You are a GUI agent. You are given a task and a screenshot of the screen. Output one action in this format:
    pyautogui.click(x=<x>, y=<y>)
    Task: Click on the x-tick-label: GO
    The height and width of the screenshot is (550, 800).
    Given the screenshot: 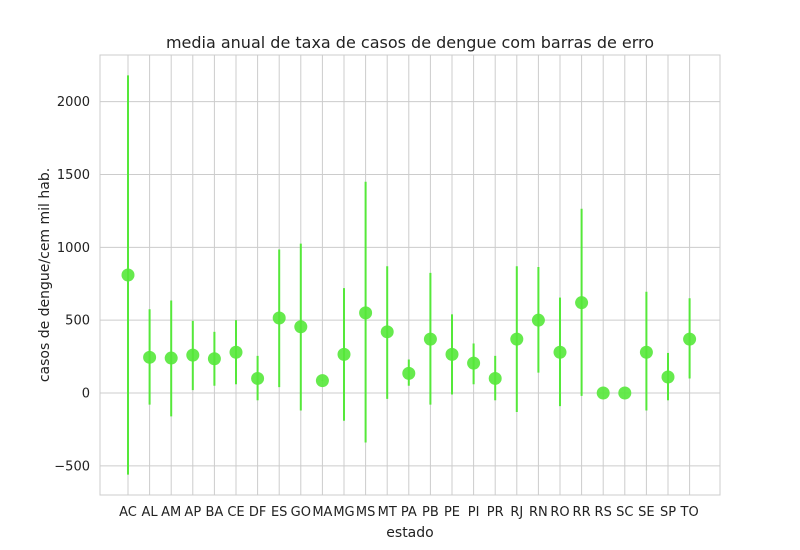 What is the action you would take?
    pyautogui.click(x=301, y=512)
    